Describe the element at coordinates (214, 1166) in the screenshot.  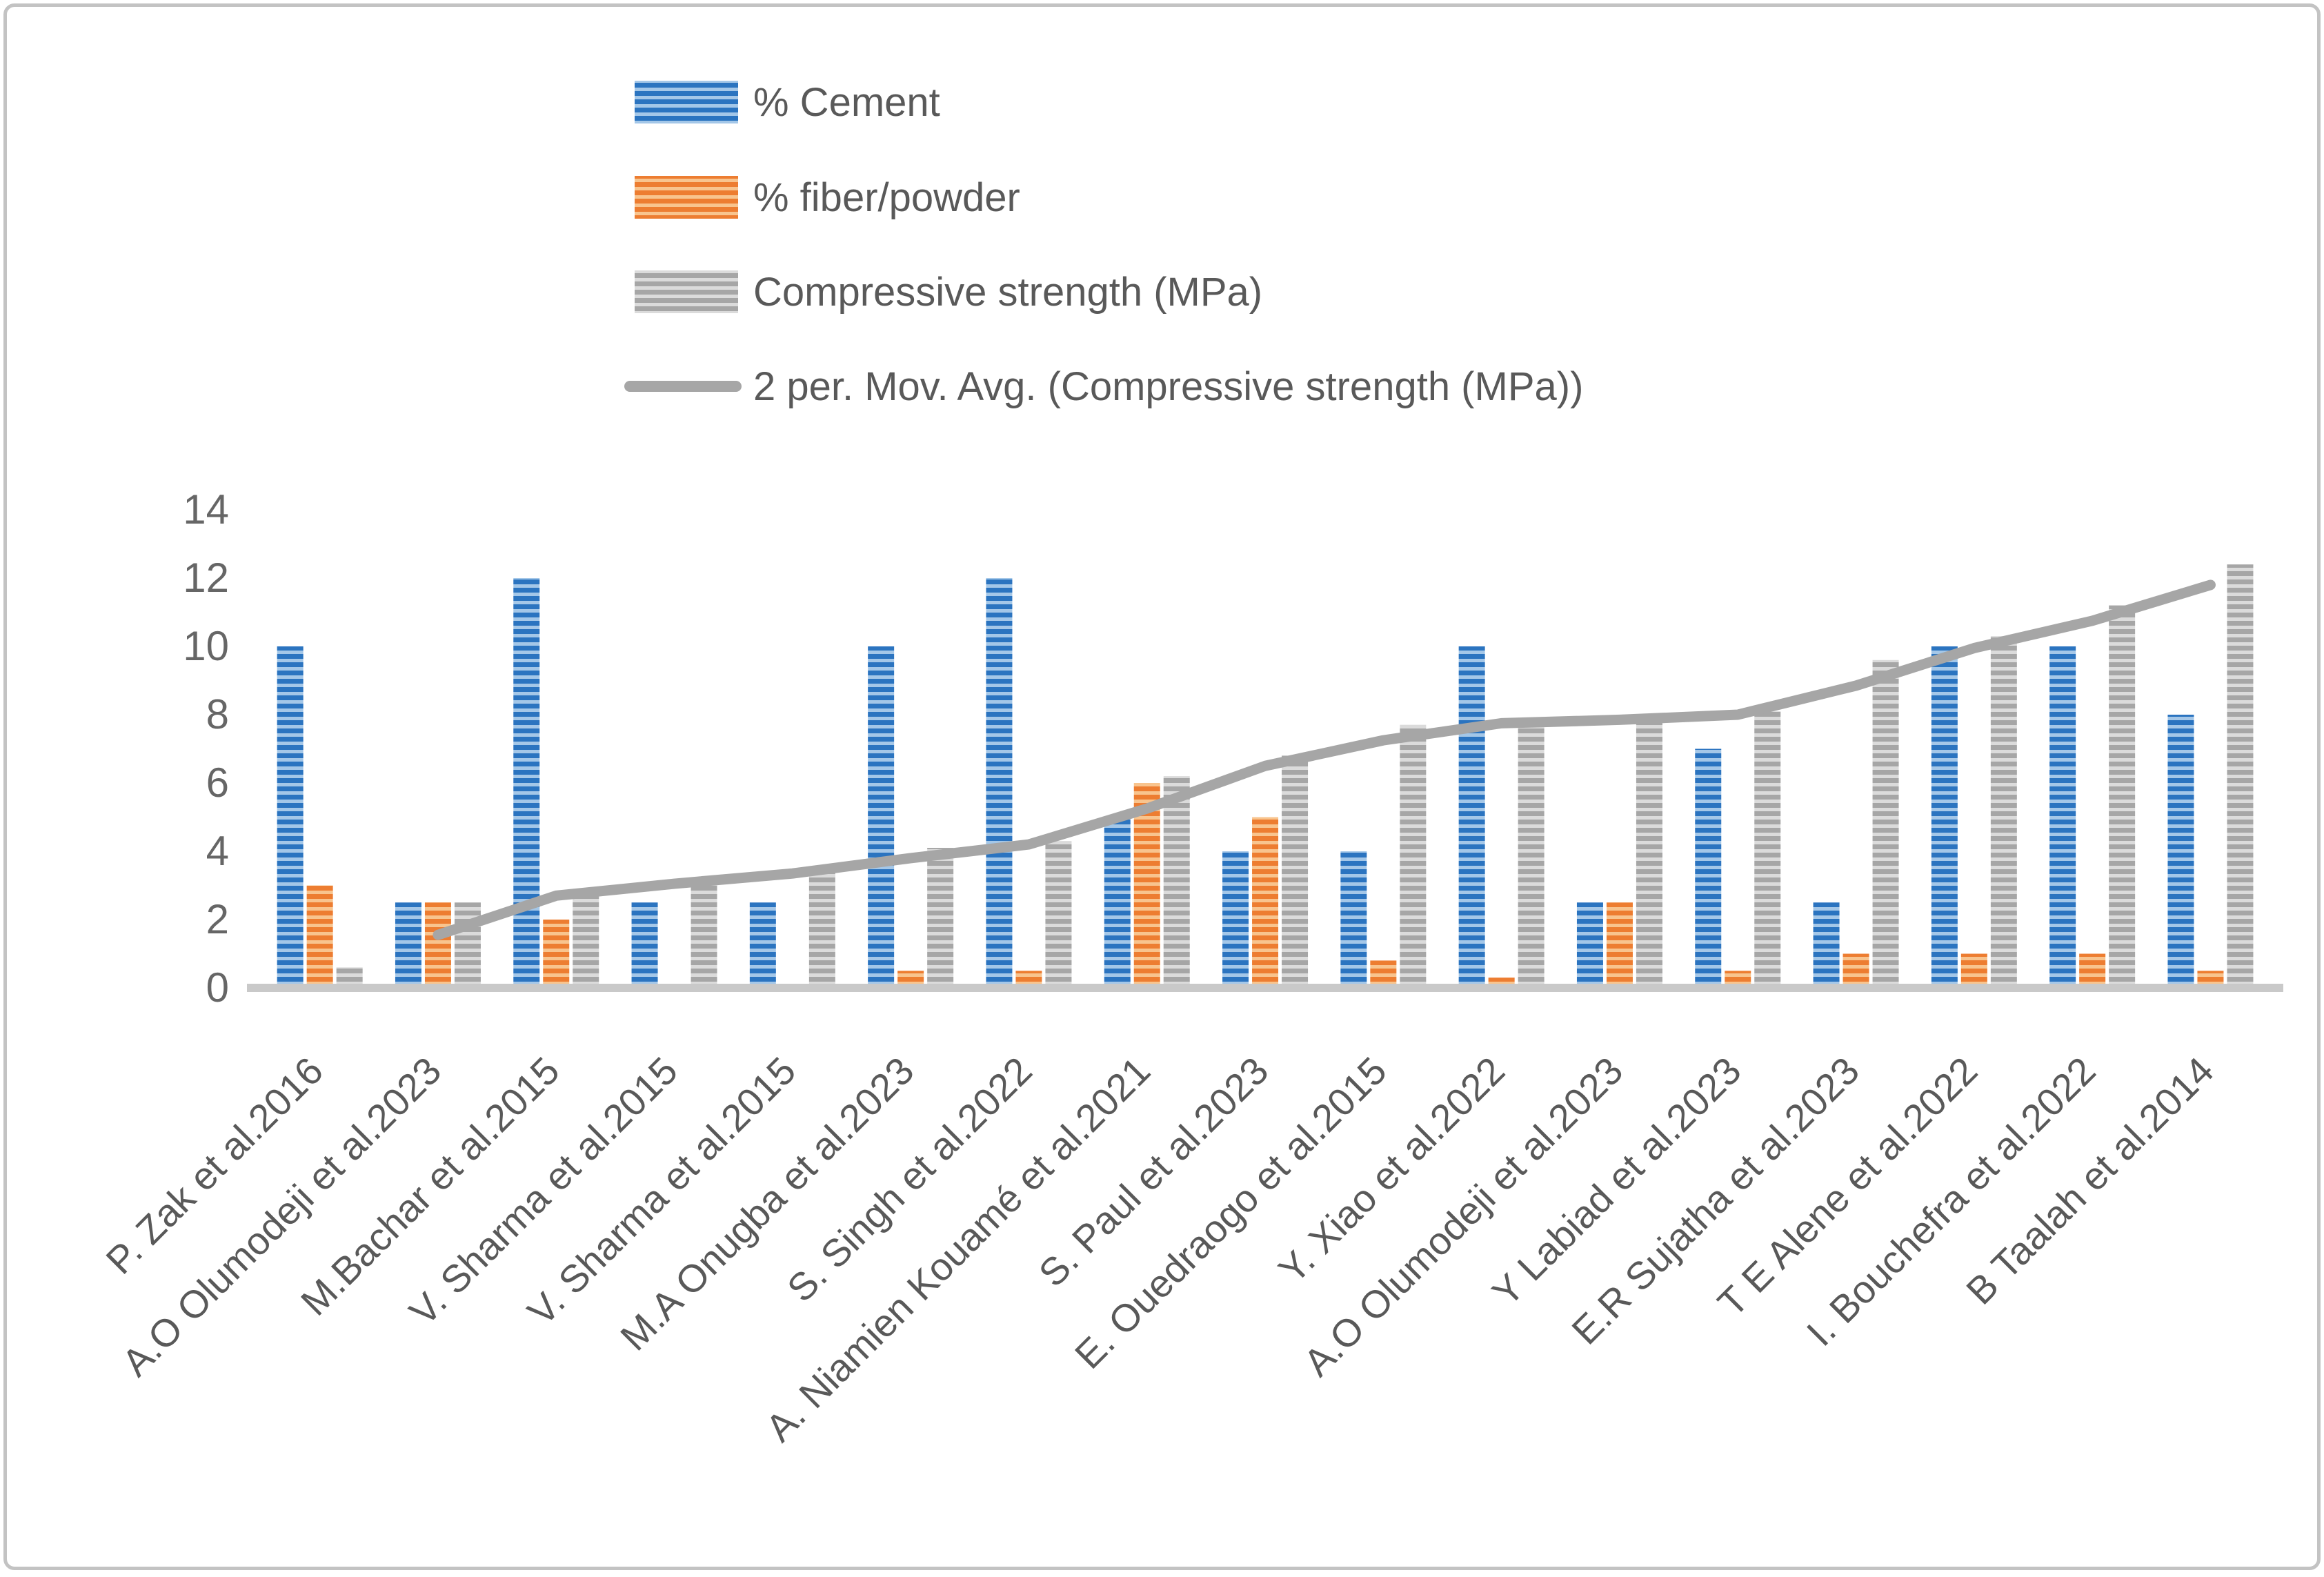
I see `x-axis-category-label: P. Zak et al.2016` at that location.